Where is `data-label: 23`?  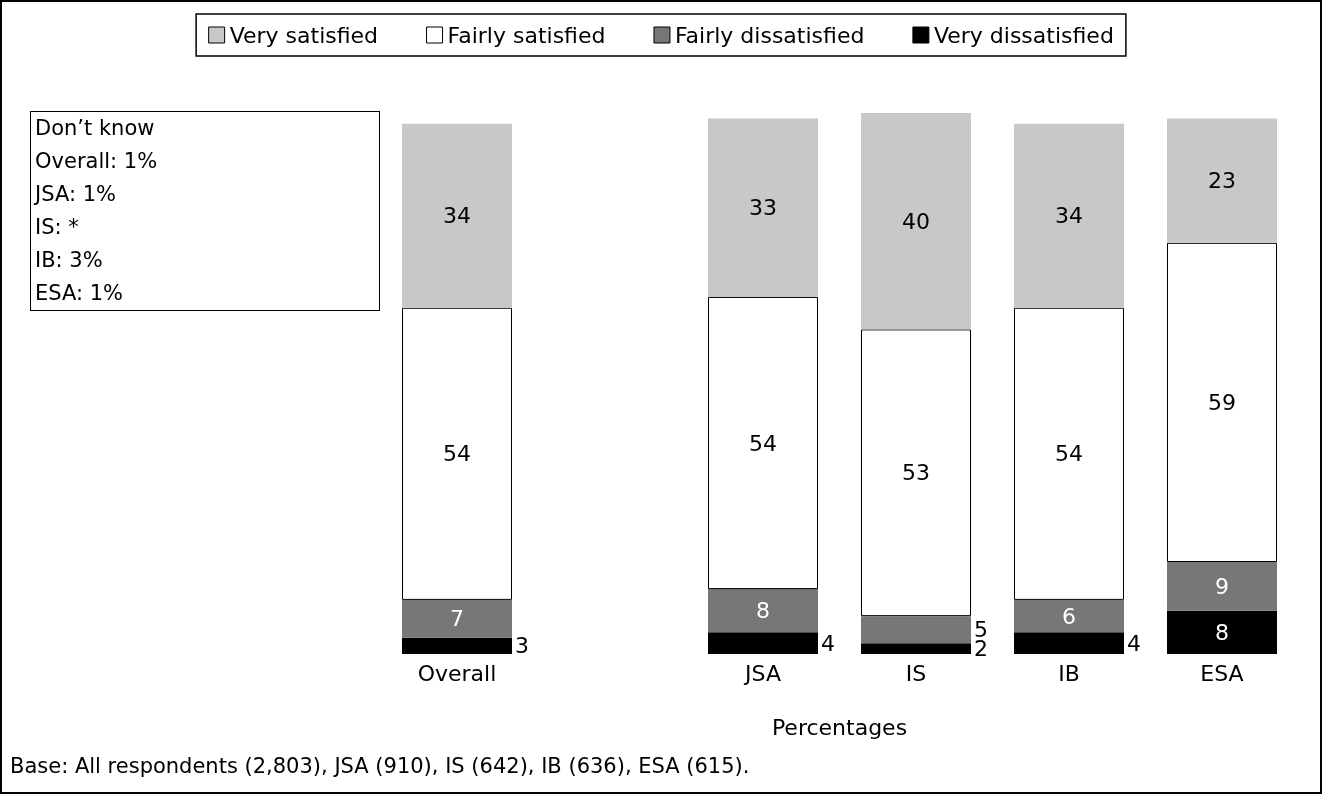 data-label: 23 is located at coordinates (1222, 181).